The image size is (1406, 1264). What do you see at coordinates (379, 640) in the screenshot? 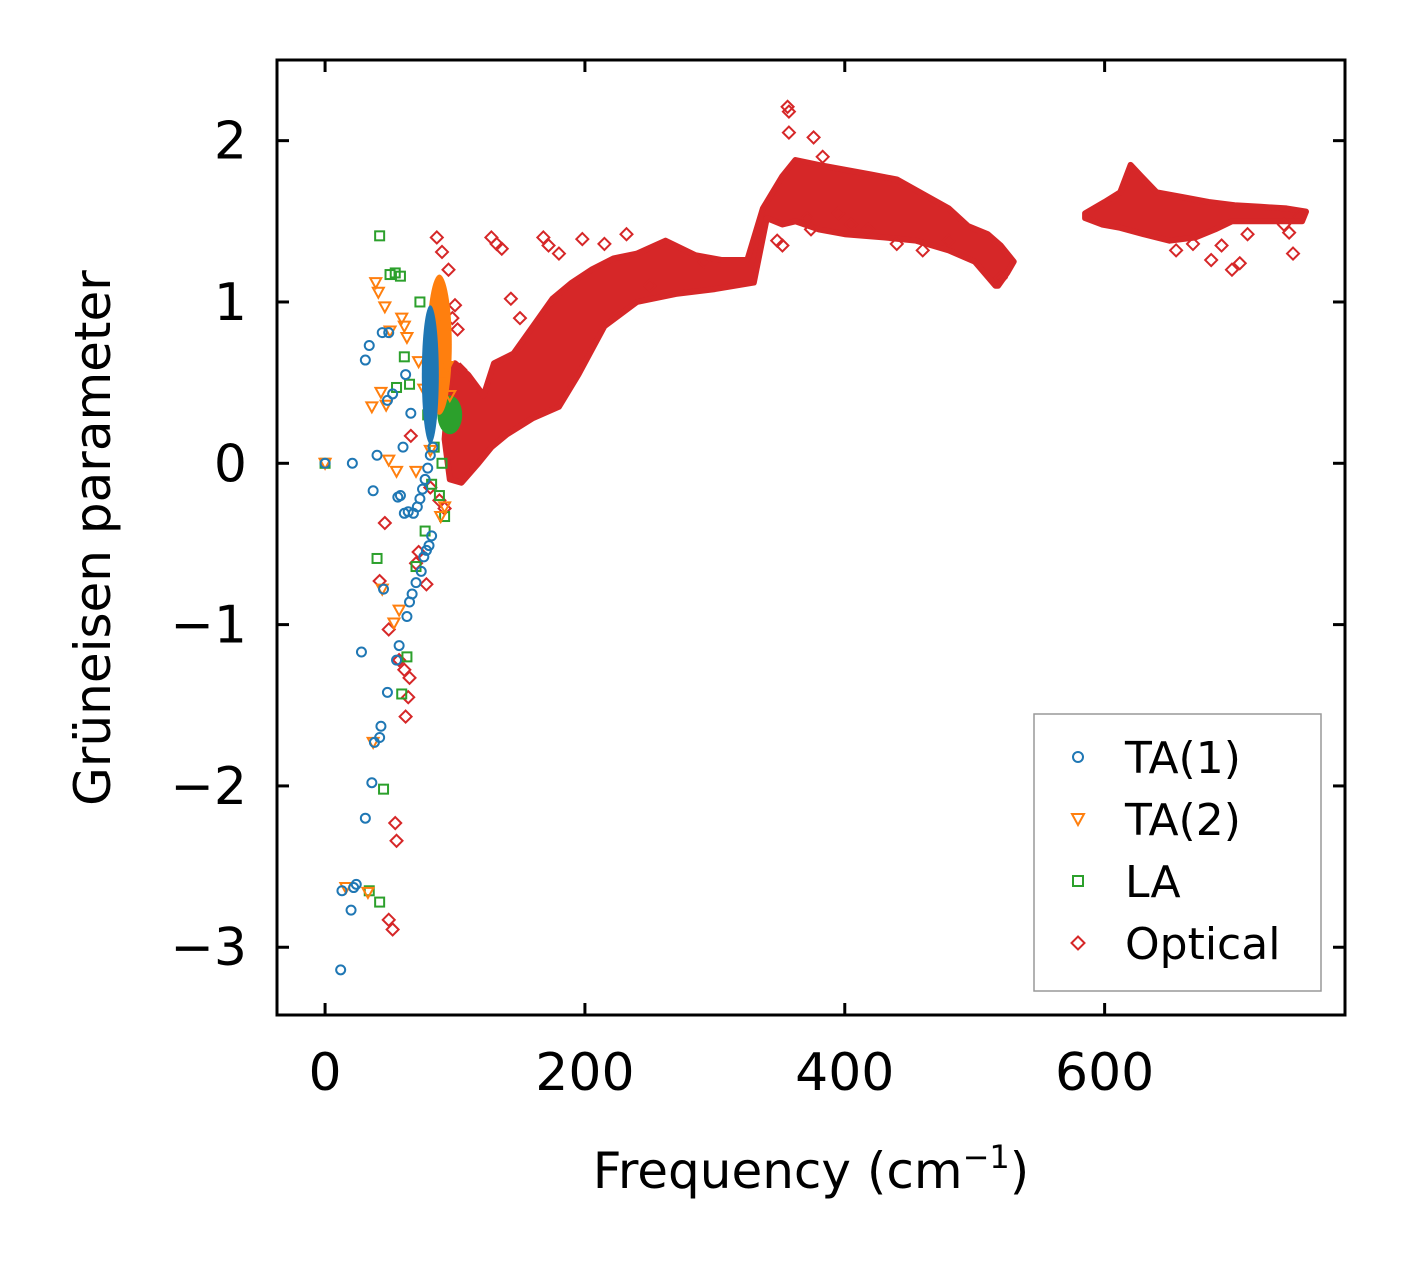
I see `series-ta-1-` at bounding box center [379, 640].